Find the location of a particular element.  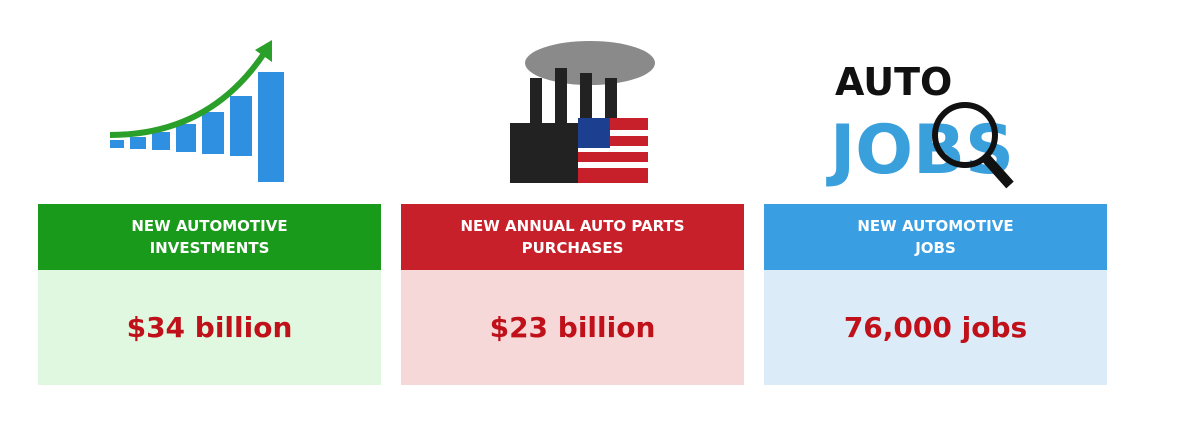

card-value: 76,000 jobs is located at coordinates (935, 327).